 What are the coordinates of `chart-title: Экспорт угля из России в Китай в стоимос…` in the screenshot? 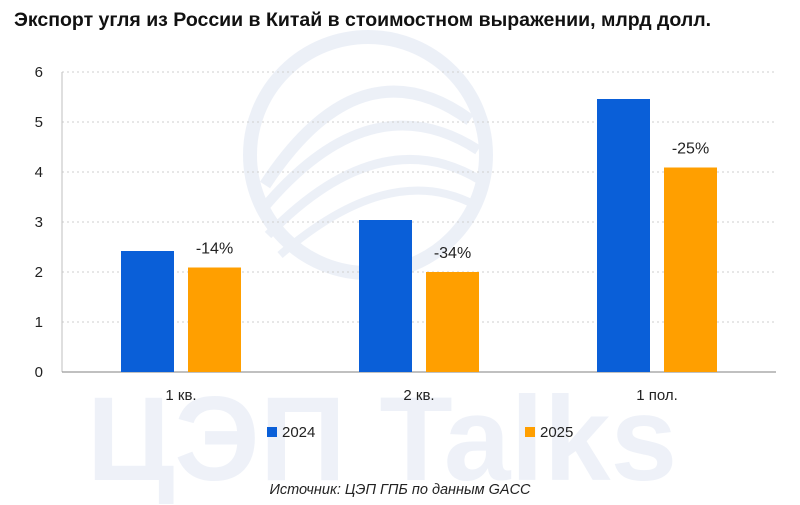 It's located at (363, 20).